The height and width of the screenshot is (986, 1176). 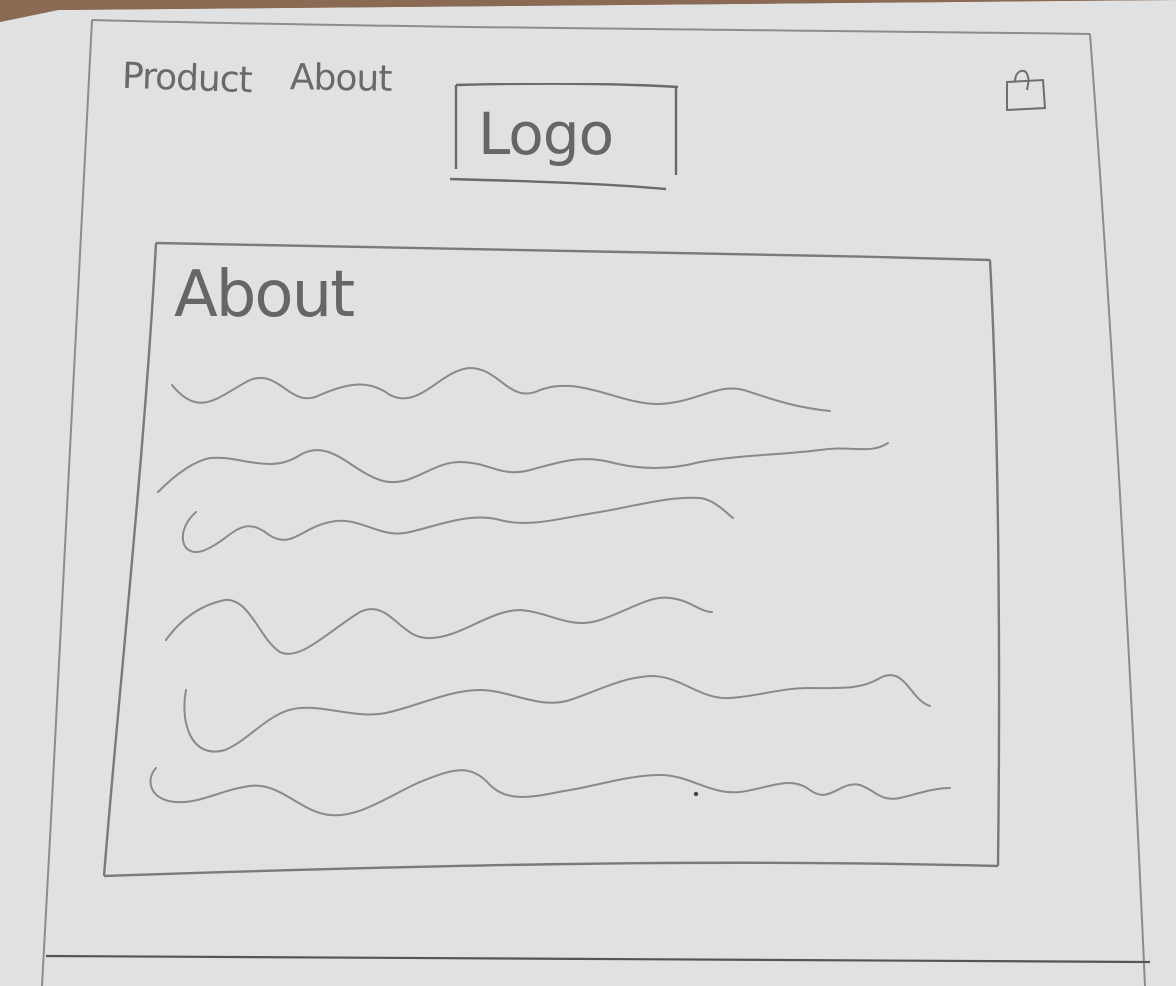 I want to click on panel-left-border, so click(x=130, y=559).